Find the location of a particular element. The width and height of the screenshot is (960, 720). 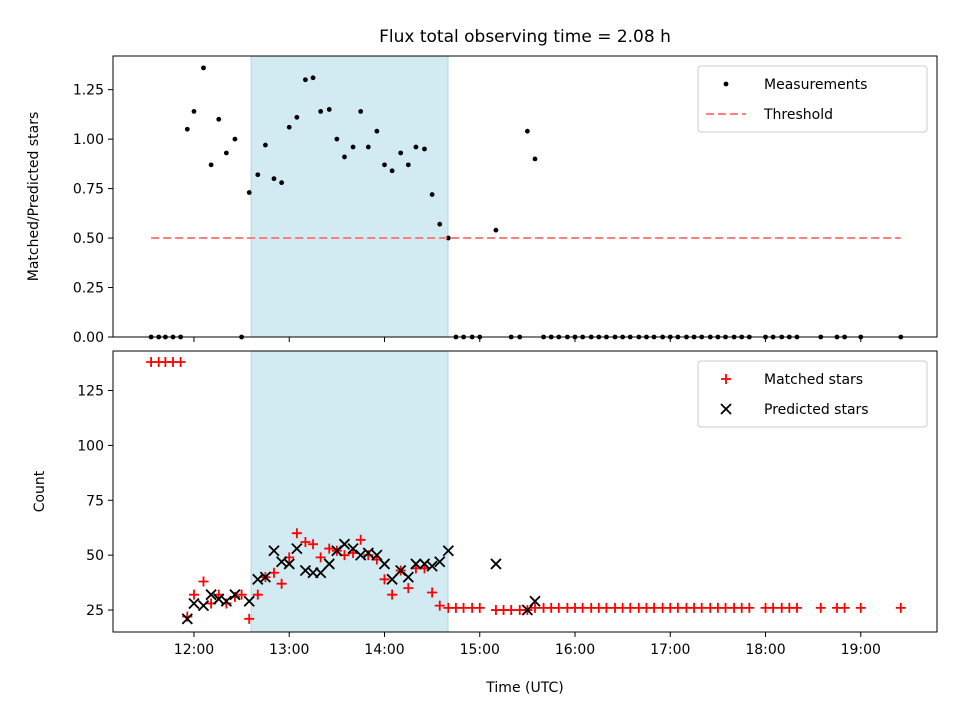

y-tick-label: 25 is located at coordinates (95, 611).